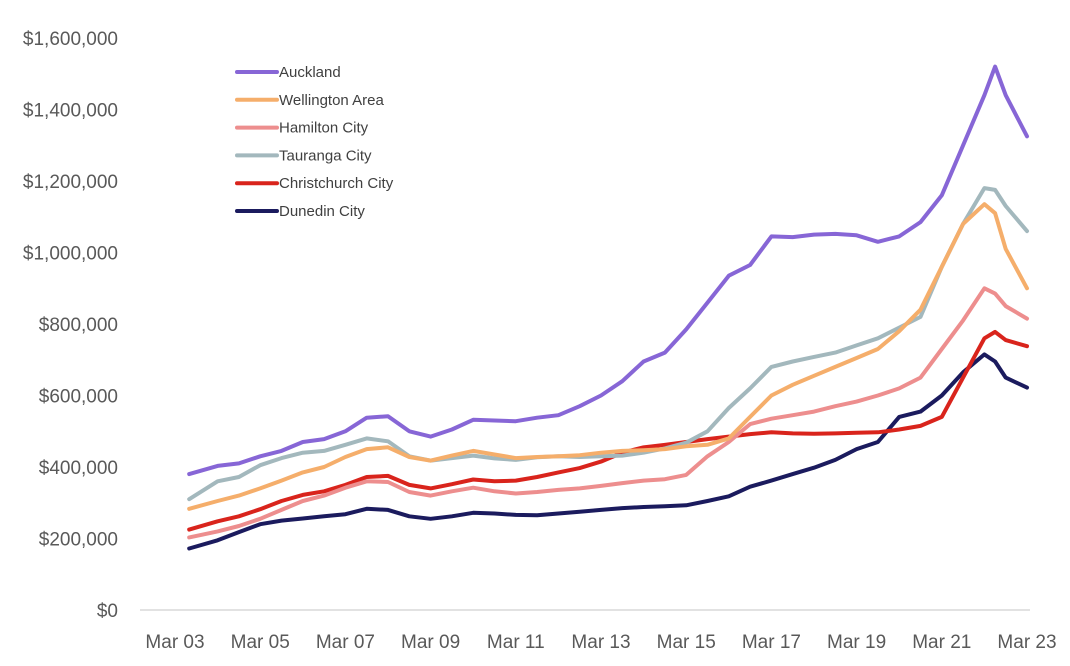  I want to click on x-tick-label: Mar 05, so click(260, 642).